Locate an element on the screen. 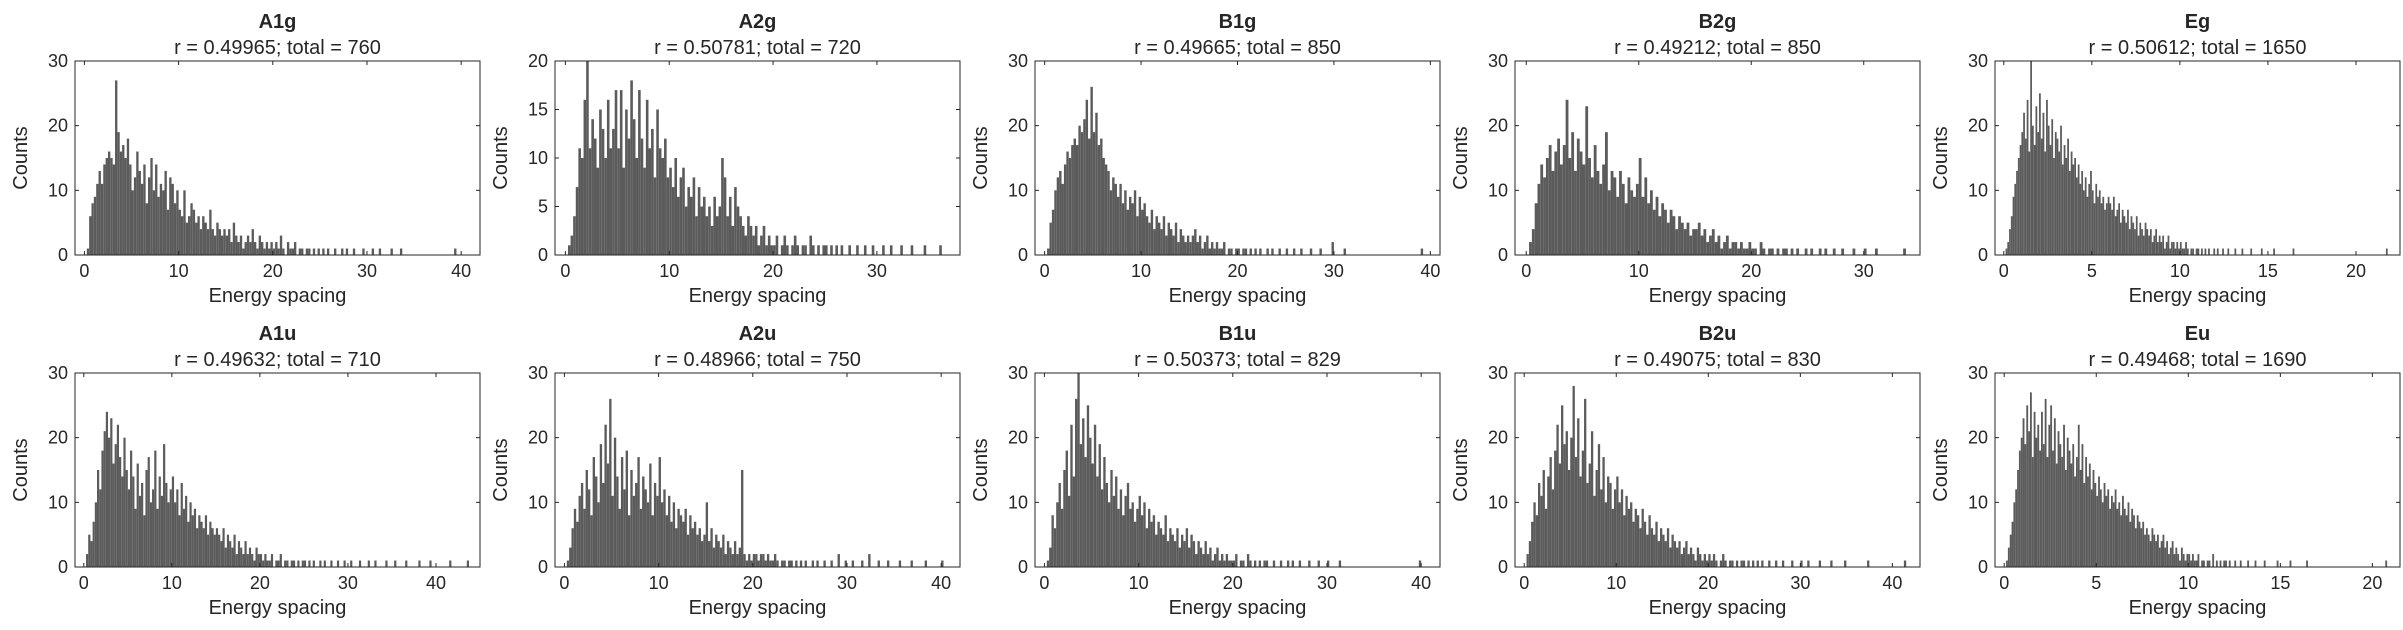  panel-subtitle: r = 0.50781; total = 720 is located at coordinates (757, 48).